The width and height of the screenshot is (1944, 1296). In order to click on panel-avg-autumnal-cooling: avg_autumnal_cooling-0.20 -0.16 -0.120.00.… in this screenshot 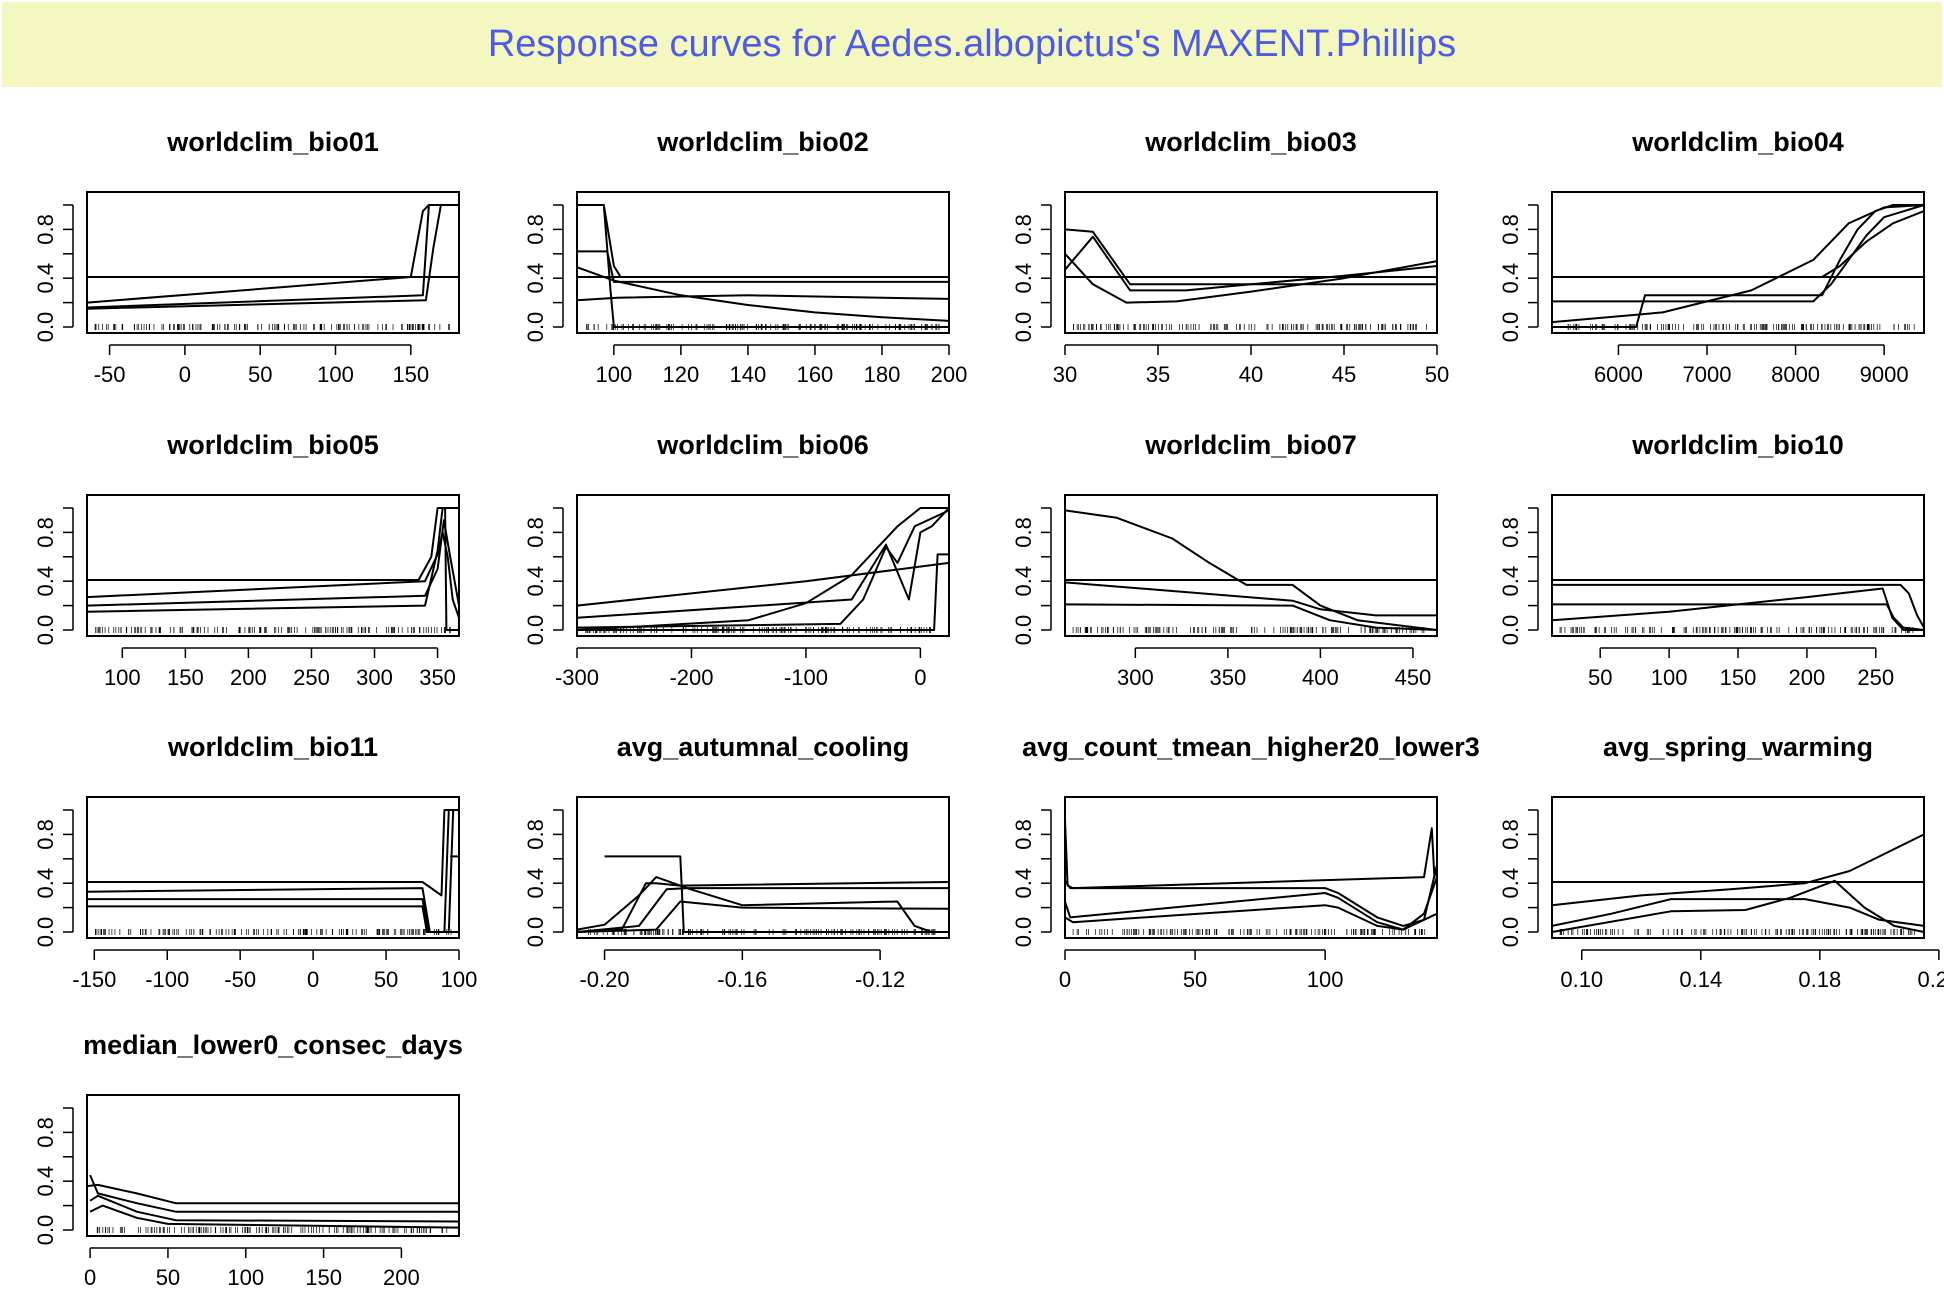, I will do `click(736, 862)`.